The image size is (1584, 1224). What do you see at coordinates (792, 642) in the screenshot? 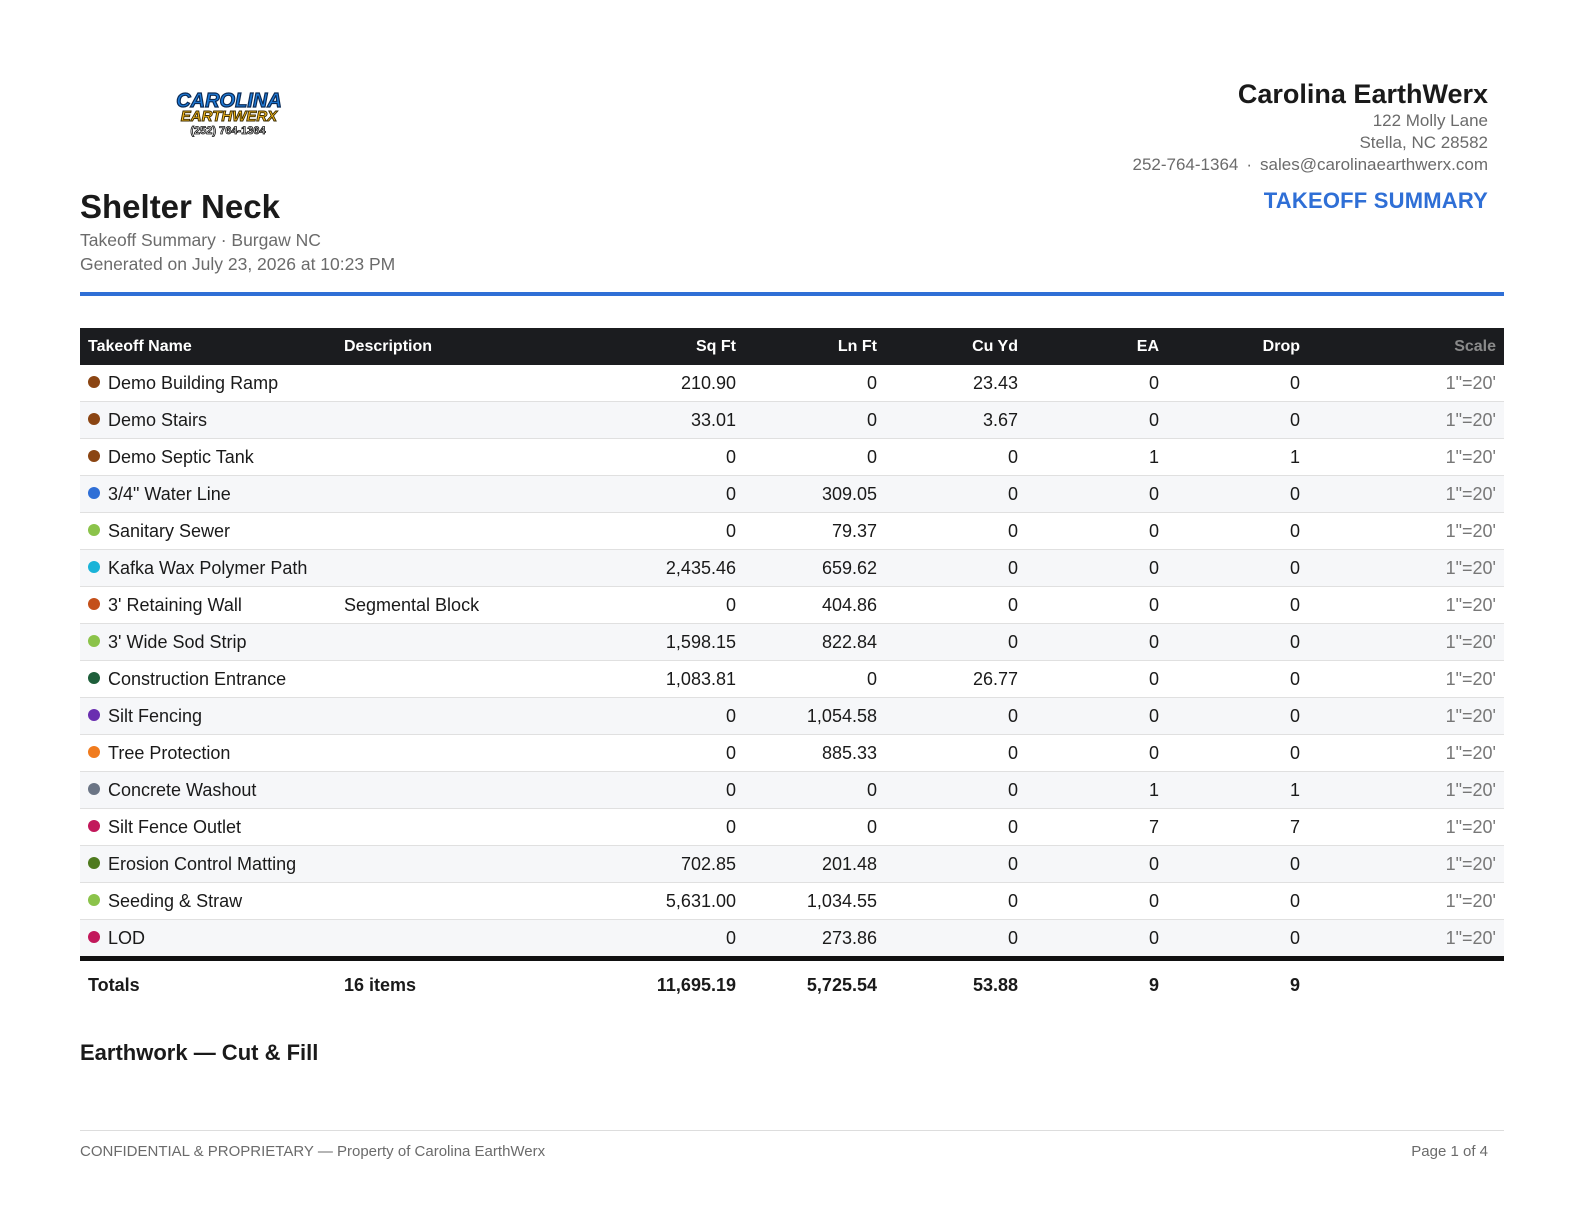
I see `table-row: 3' Wide Sod Strip 1,598.15 822.84 0 0 0 1"=20'` at bounding box center [792, 642].